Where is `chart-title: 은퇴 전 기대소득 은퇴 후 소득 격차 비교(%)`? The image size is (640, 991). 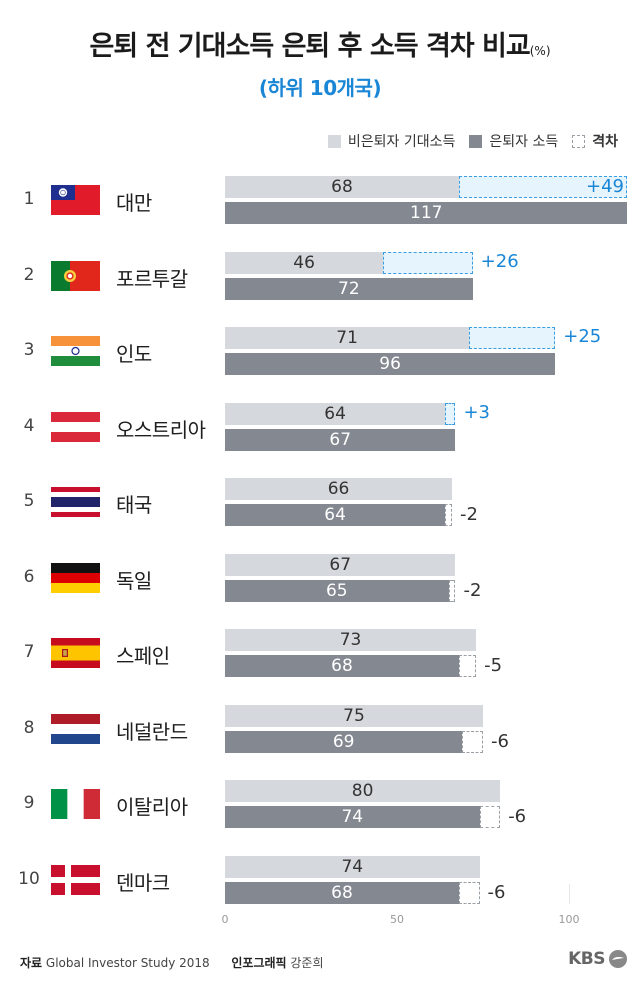 chart-title: 은퇴 전 기대소득 은퇴 후 소득 격차 비교(%) is located at coordinates (320, 43).